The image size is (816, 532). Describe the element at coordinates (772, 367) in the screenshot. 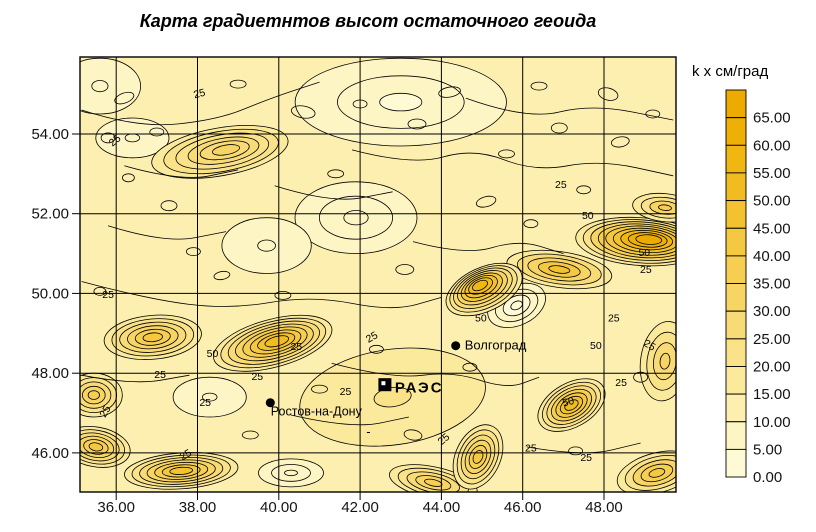

I see `legend-tick-label: 20.00` at that location.